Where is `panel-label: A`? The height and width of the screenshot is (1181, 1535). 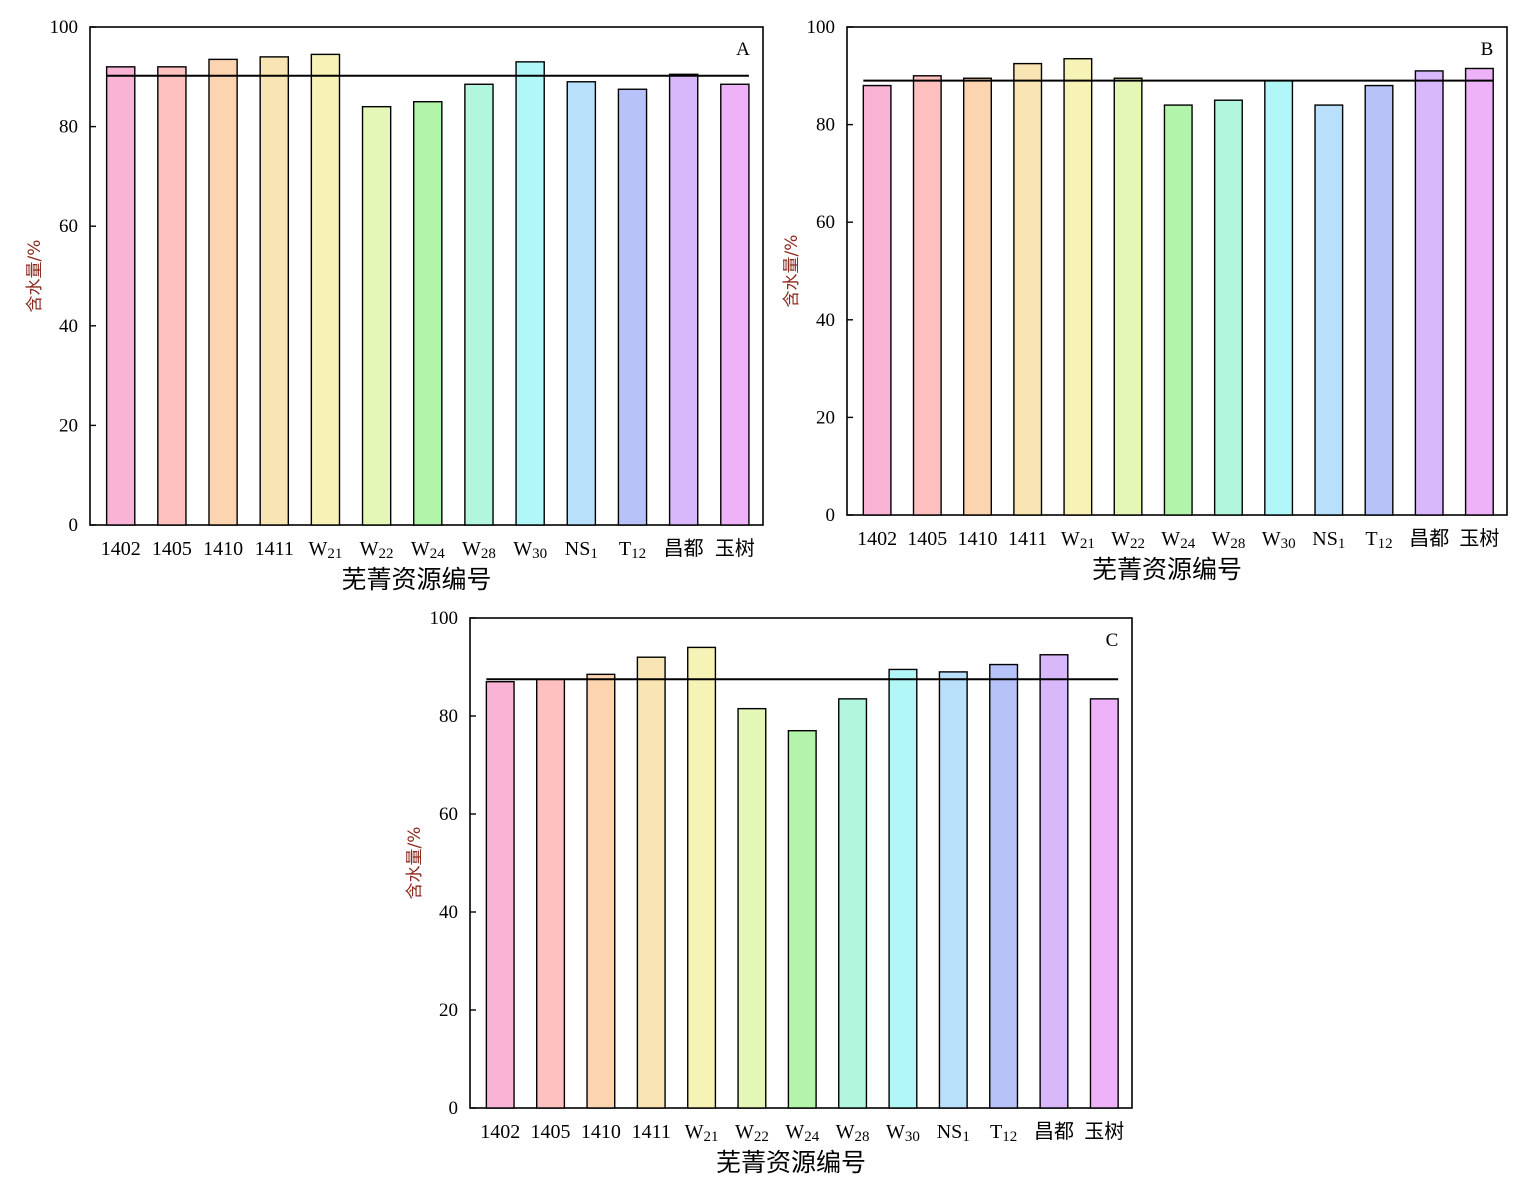 panel-label: A is located at coordinates (743, 49).